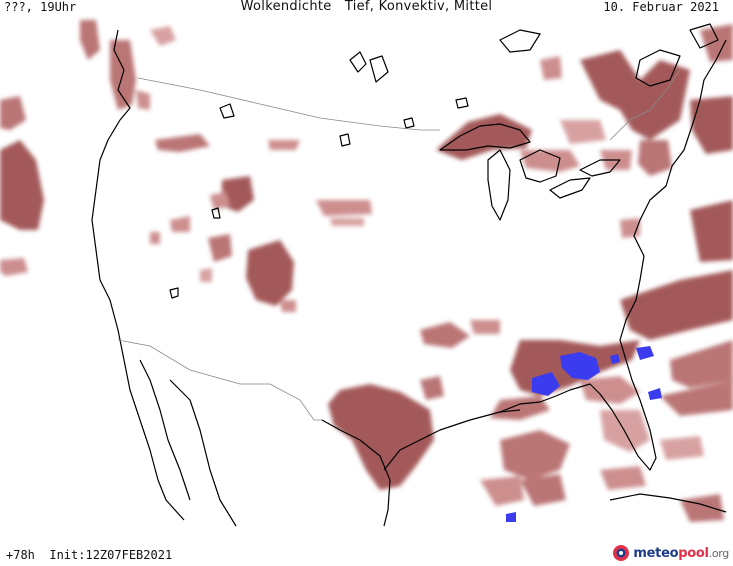  I want to click on meteopool-logo-icon, so click(621, 553).